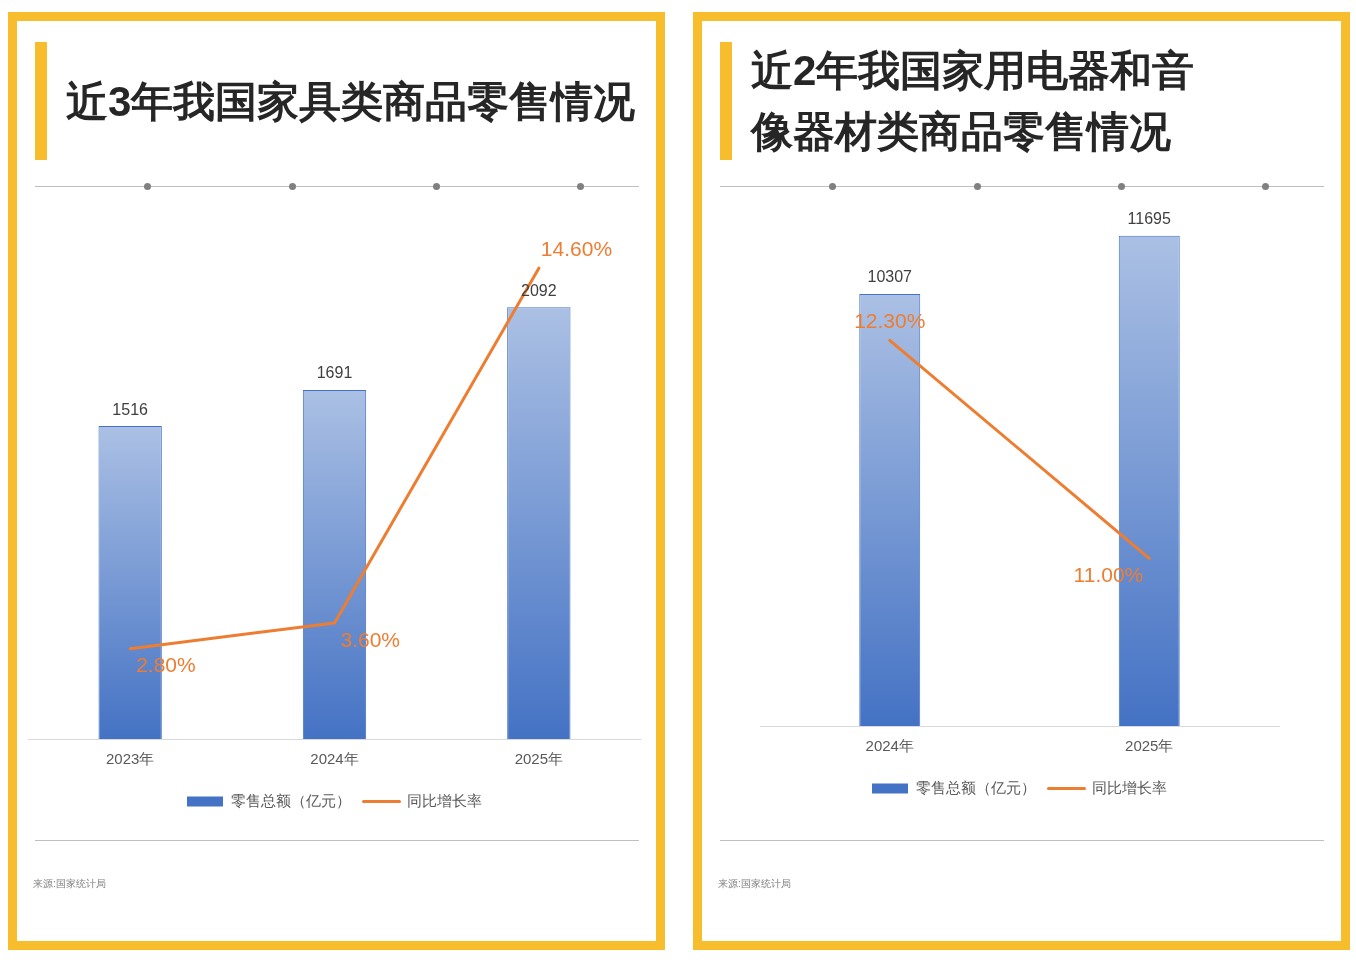  I want to click on data-label: 12.30%, so click(890, 321).